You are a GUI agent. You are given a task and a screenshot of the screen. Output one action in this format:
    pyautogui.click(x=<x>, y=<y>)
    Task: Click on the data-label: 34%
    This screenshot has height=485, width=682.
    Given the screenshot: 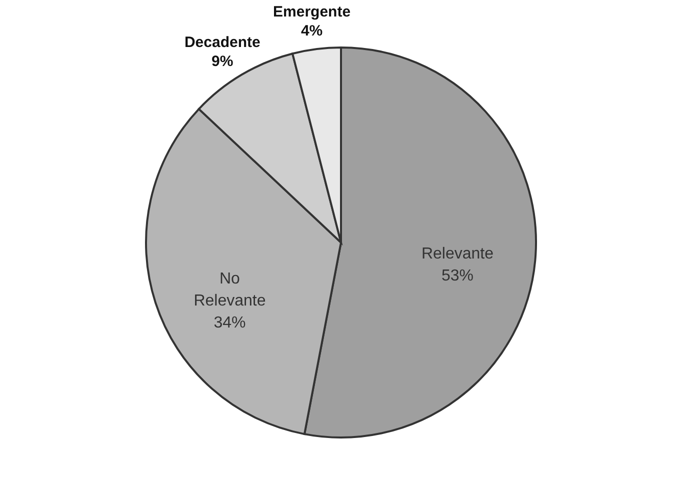 What is the action you would take?
    pyautogui.click(x=230, y=323)
    